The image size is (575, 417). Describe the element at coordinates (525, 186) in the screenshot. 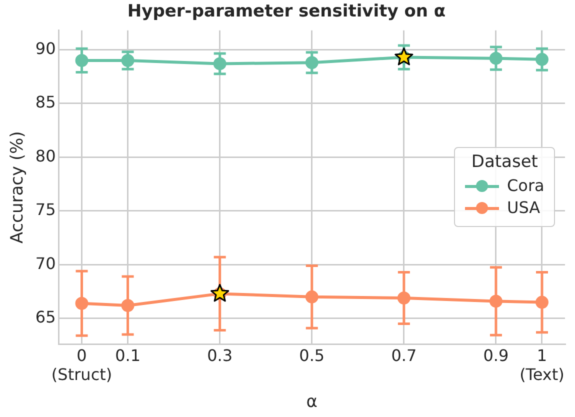

I see `legend-label: Cora` at that location.